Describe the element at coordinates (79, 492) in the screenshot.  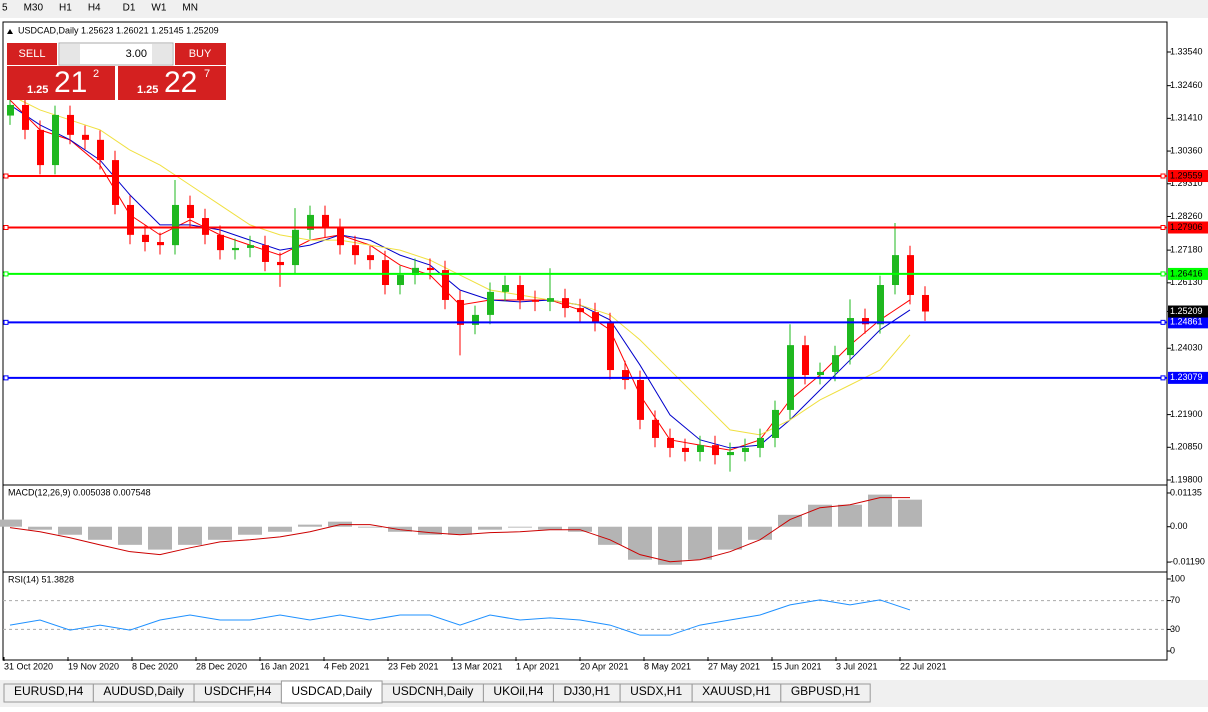
I see `panel-title: MACD(12,26,9) 0.005038 0.007548` at that location.